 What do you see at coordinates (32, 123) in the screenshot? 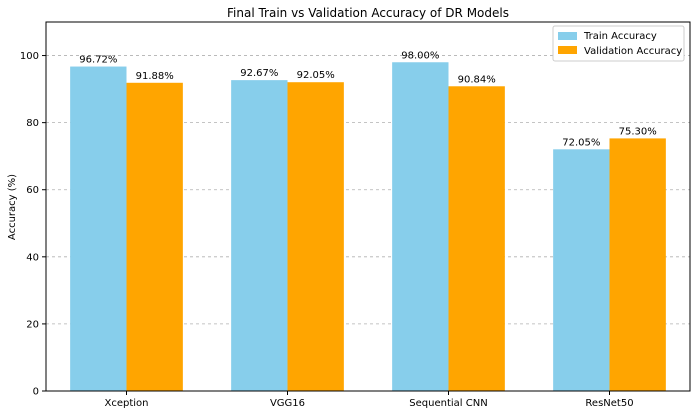
I see `y-tick-label-80: 80` at bounding box center [32, 123].